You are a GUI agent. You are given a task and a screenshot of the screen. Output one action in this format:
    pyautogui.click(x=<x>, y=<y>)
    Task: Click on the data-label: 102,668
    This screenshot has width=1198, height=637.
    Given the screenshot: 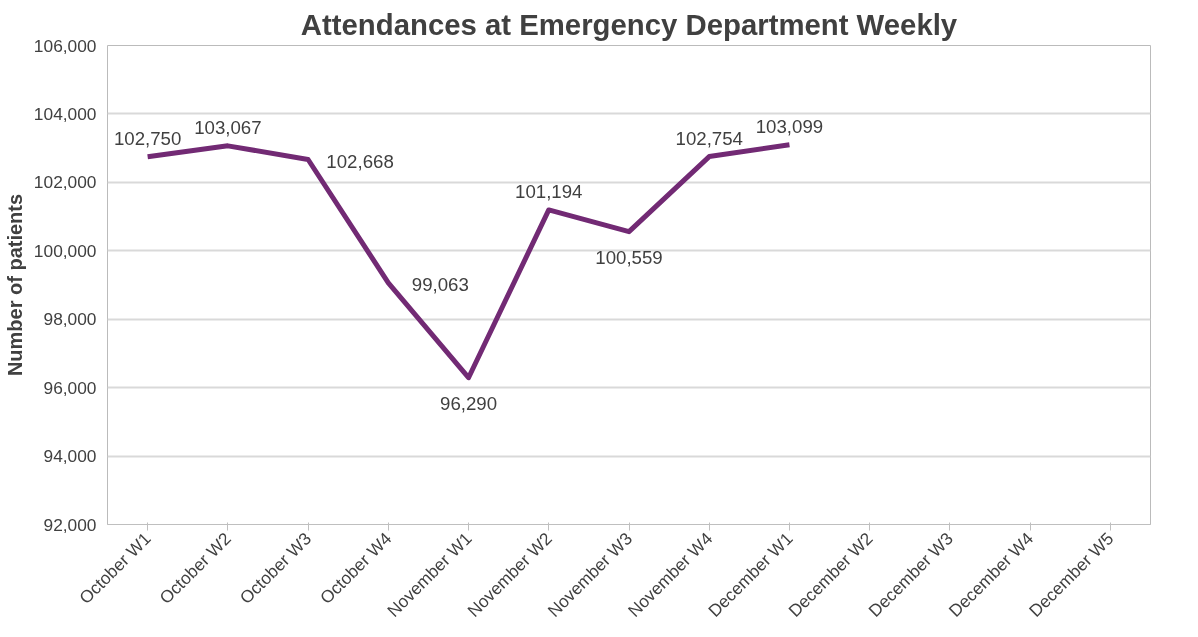 What is the action you would take?
    pyautogui.click(x=360, y=161)
    